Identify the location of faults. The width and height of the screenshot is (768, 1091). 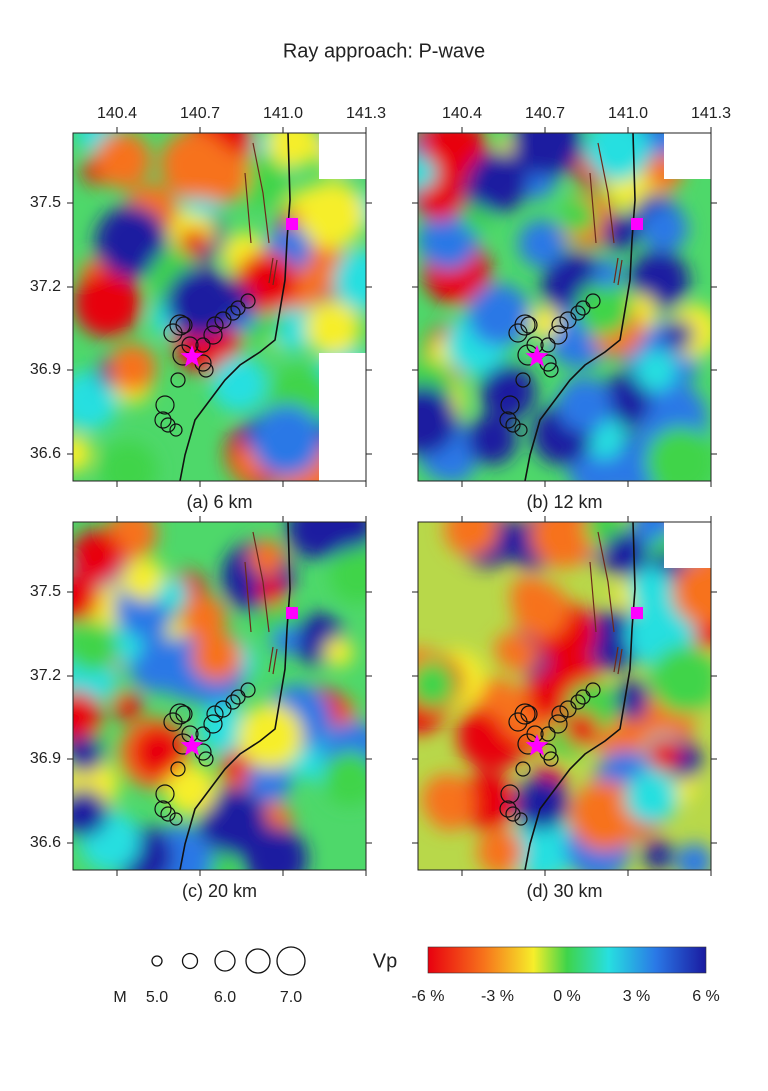
(261, 603).